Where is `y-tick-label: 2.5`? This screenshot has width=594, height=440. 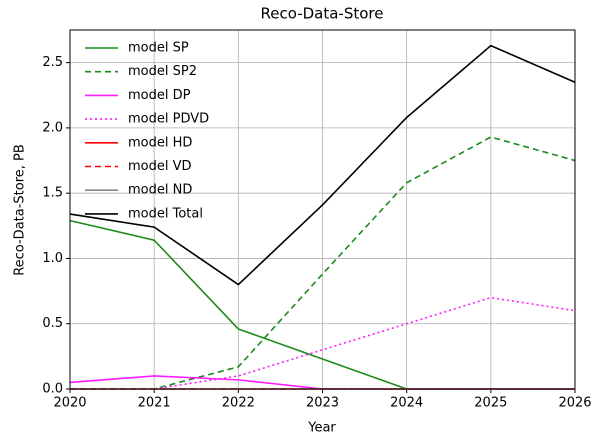 y-tick-label: 2.5 is located at coordinates (52, 62).